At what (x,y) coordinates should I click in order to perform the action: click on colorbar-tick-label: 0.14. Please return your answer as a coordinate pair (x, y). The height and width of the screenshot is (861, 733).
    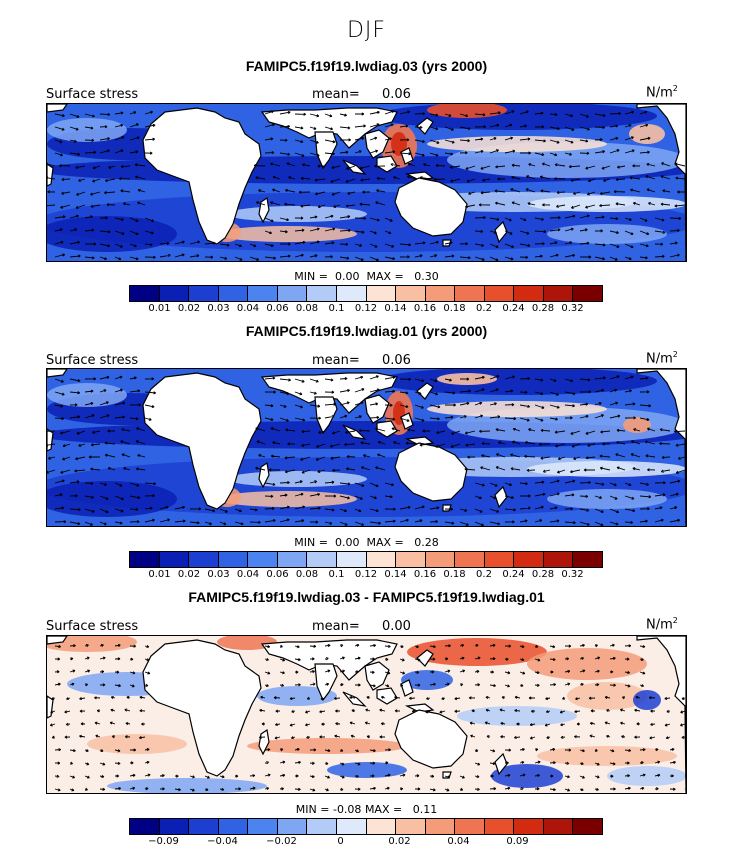
    Looking at the image, I should click on (395, 574).